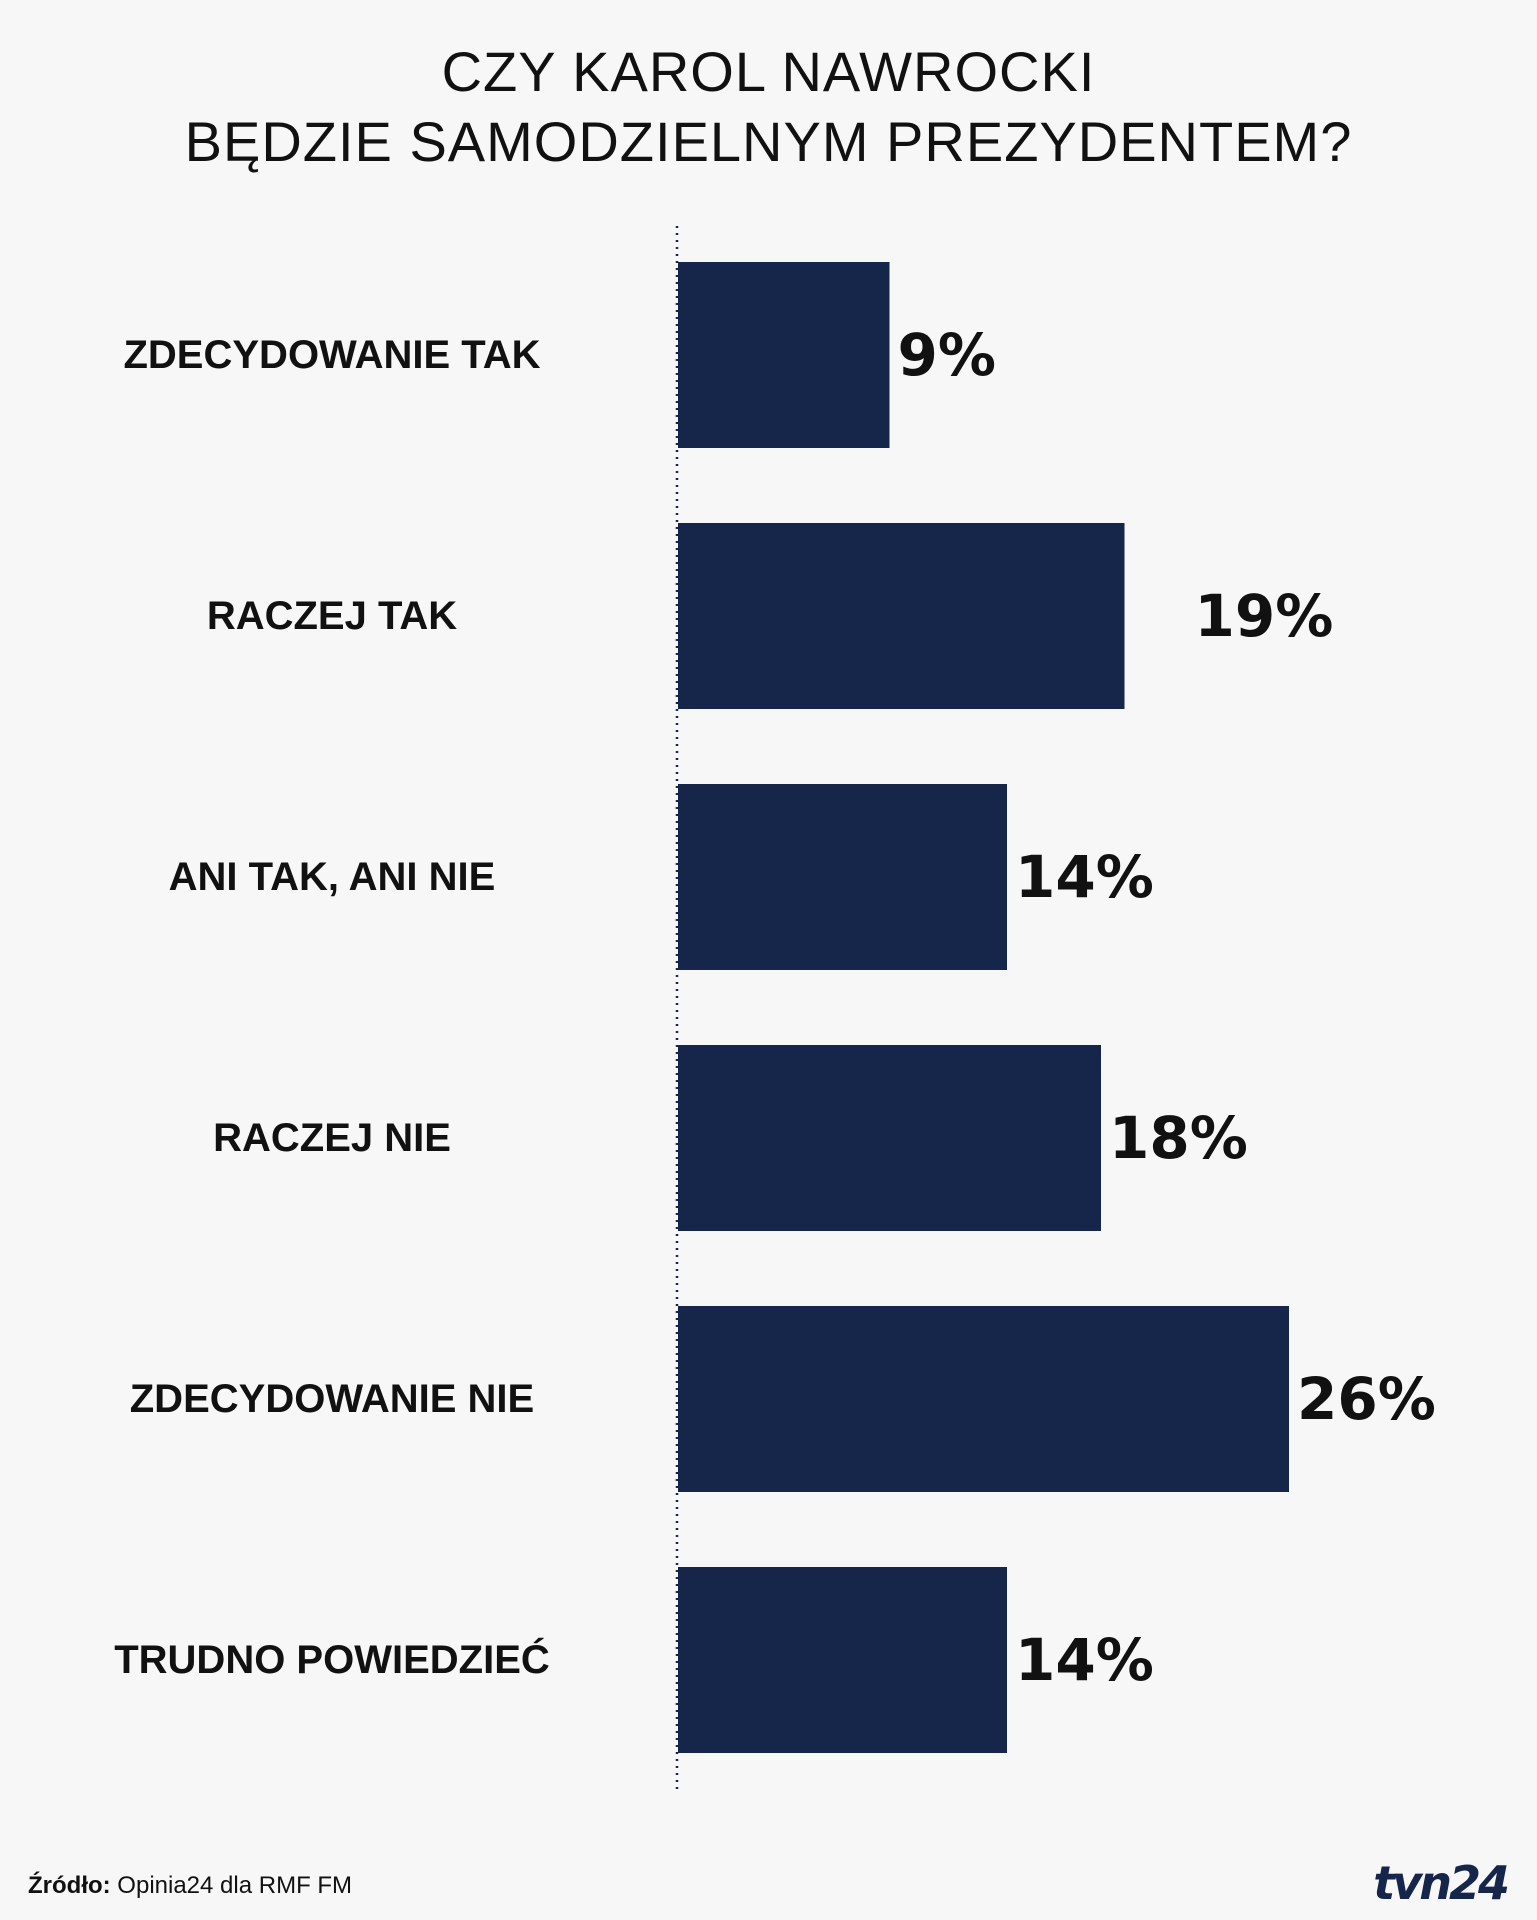 This screenshot has width=1537, height=1920. What do you see at coordinates (69, 1885) in the screenshot?
I see `source-label: Źródło:` at bounding box center [69, 1885].